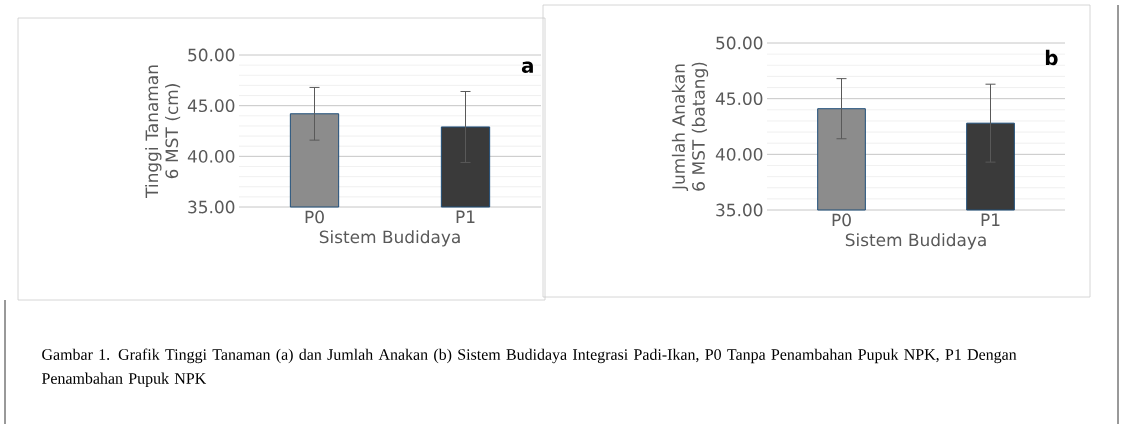 This screenshot has height=425, width=1138. I want to click on text: Gambar 1. Grafik Tinggi Tanaman (a) dan Jumlah Anakan (b) Sistem Budidaya Integrasi Padi-Ikan, P0 Tanpa Penambahan Pupuk NPK, P1 Dengan Penambahan Pupuk NPK, so click(529, 368).